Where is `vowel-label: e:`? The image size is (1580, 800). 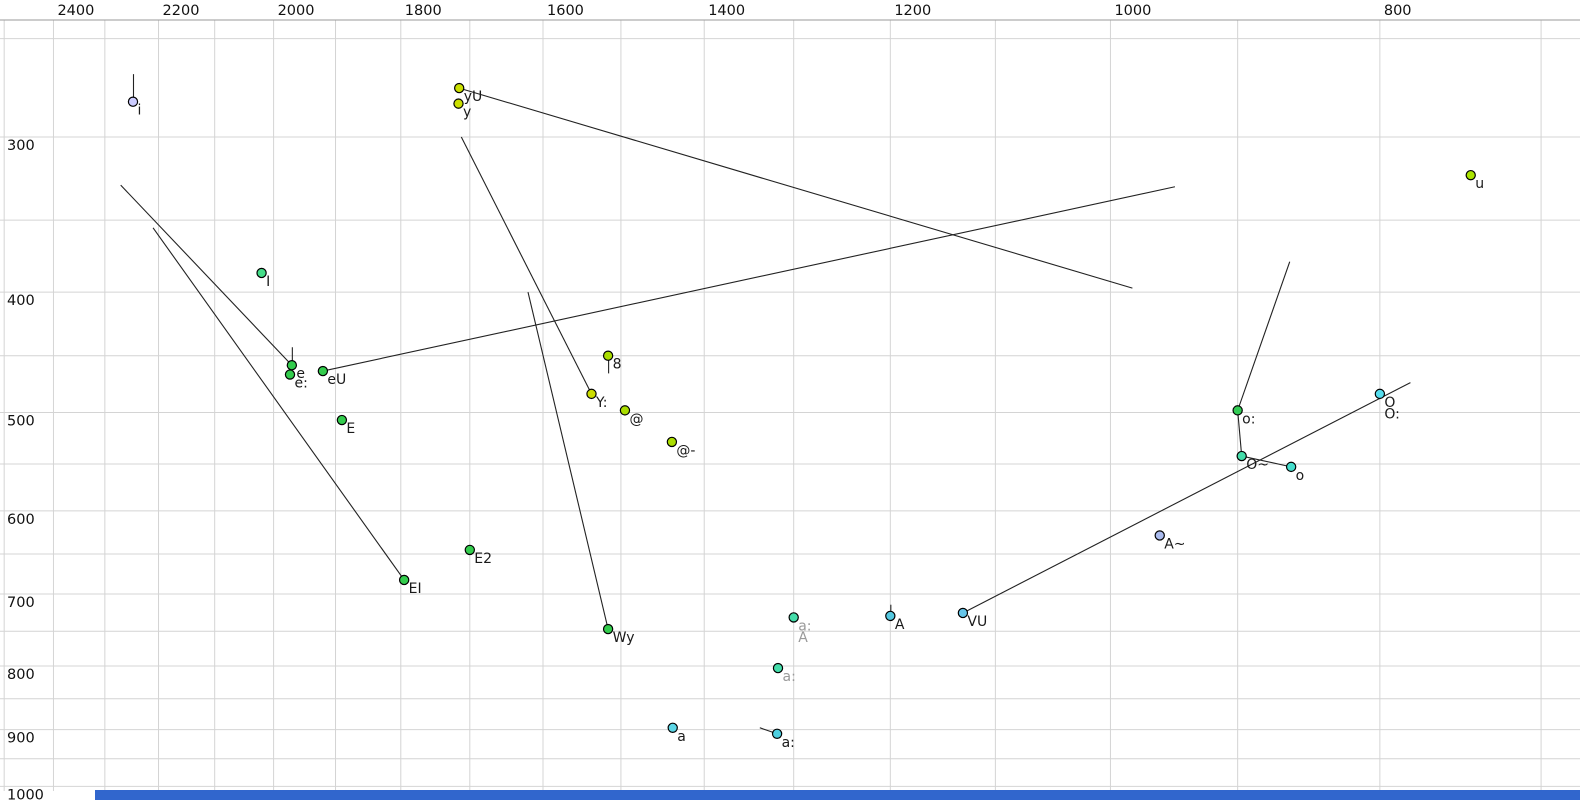 vowel-label: e: is located at coordinates (301, 384).